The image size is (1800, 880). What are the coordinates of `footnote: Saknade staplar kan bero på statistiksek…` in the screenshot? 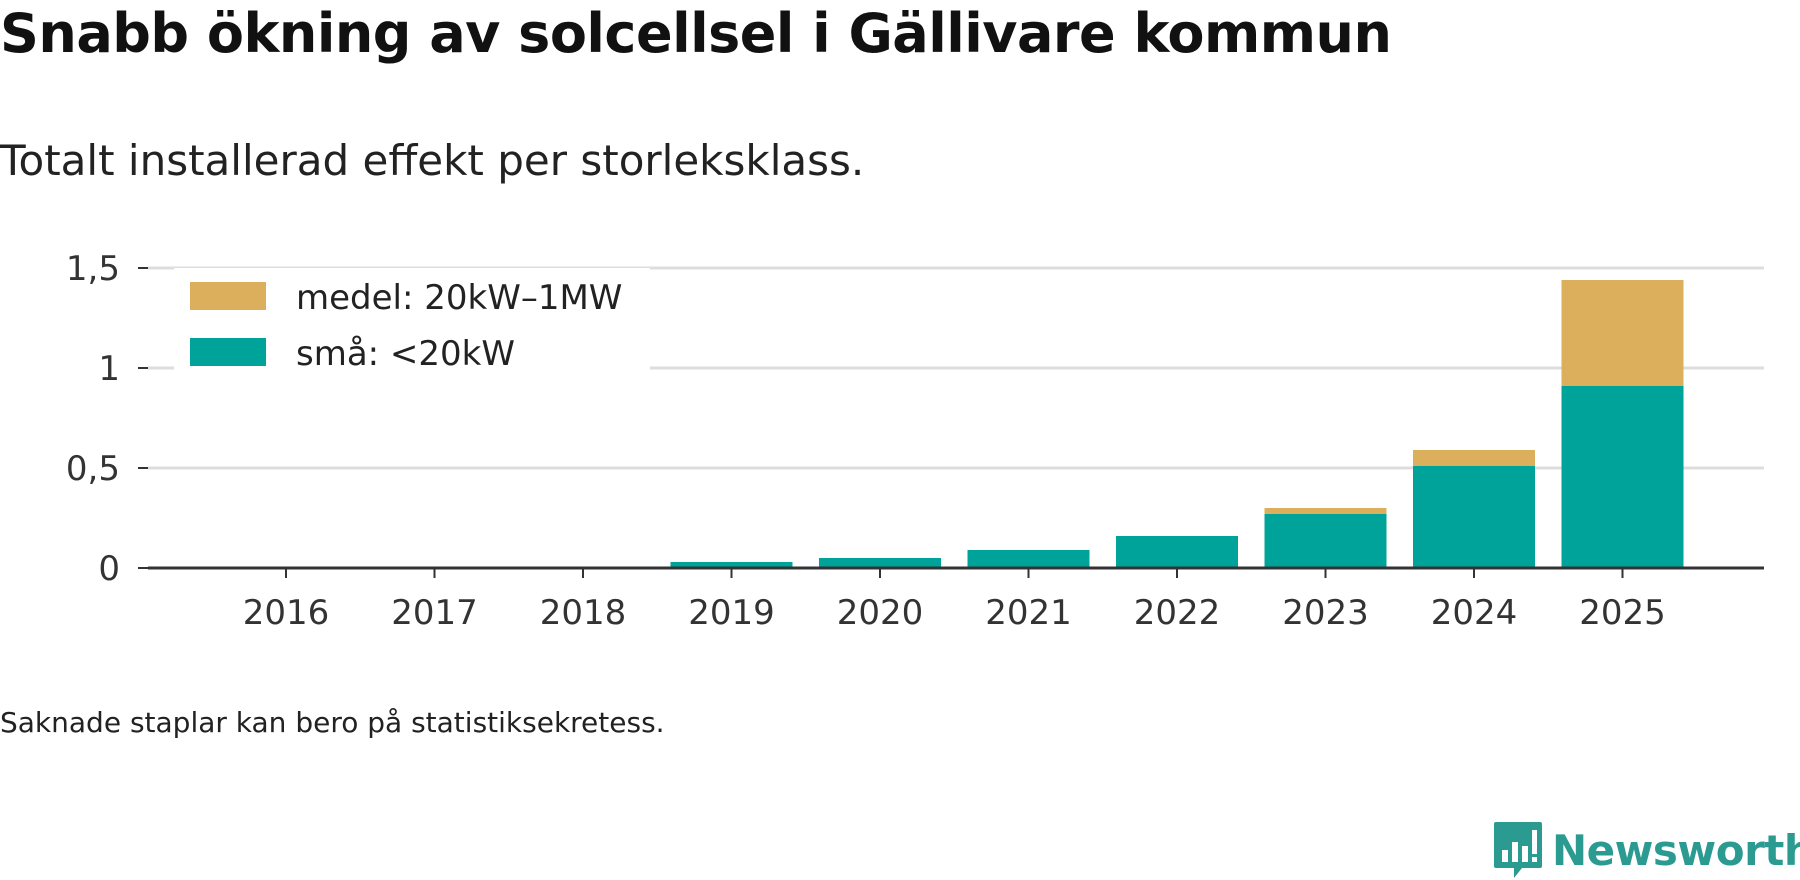 It's located at (332, 722).